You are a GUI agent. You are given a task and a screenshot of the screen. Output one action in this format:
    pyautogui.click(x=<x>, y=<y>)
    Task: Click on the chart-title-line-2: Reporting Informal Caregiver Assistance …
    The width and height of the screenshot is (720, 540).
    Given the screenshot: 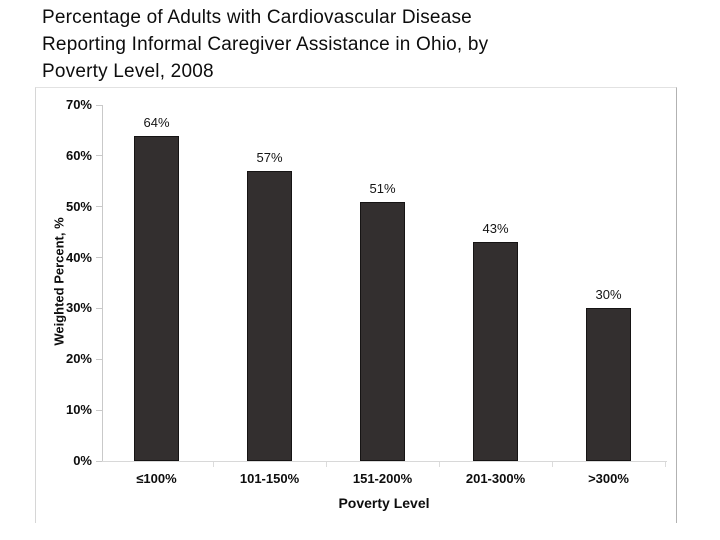 What is the action you would take?
    pyautogui.click(x=265, y=44)
    